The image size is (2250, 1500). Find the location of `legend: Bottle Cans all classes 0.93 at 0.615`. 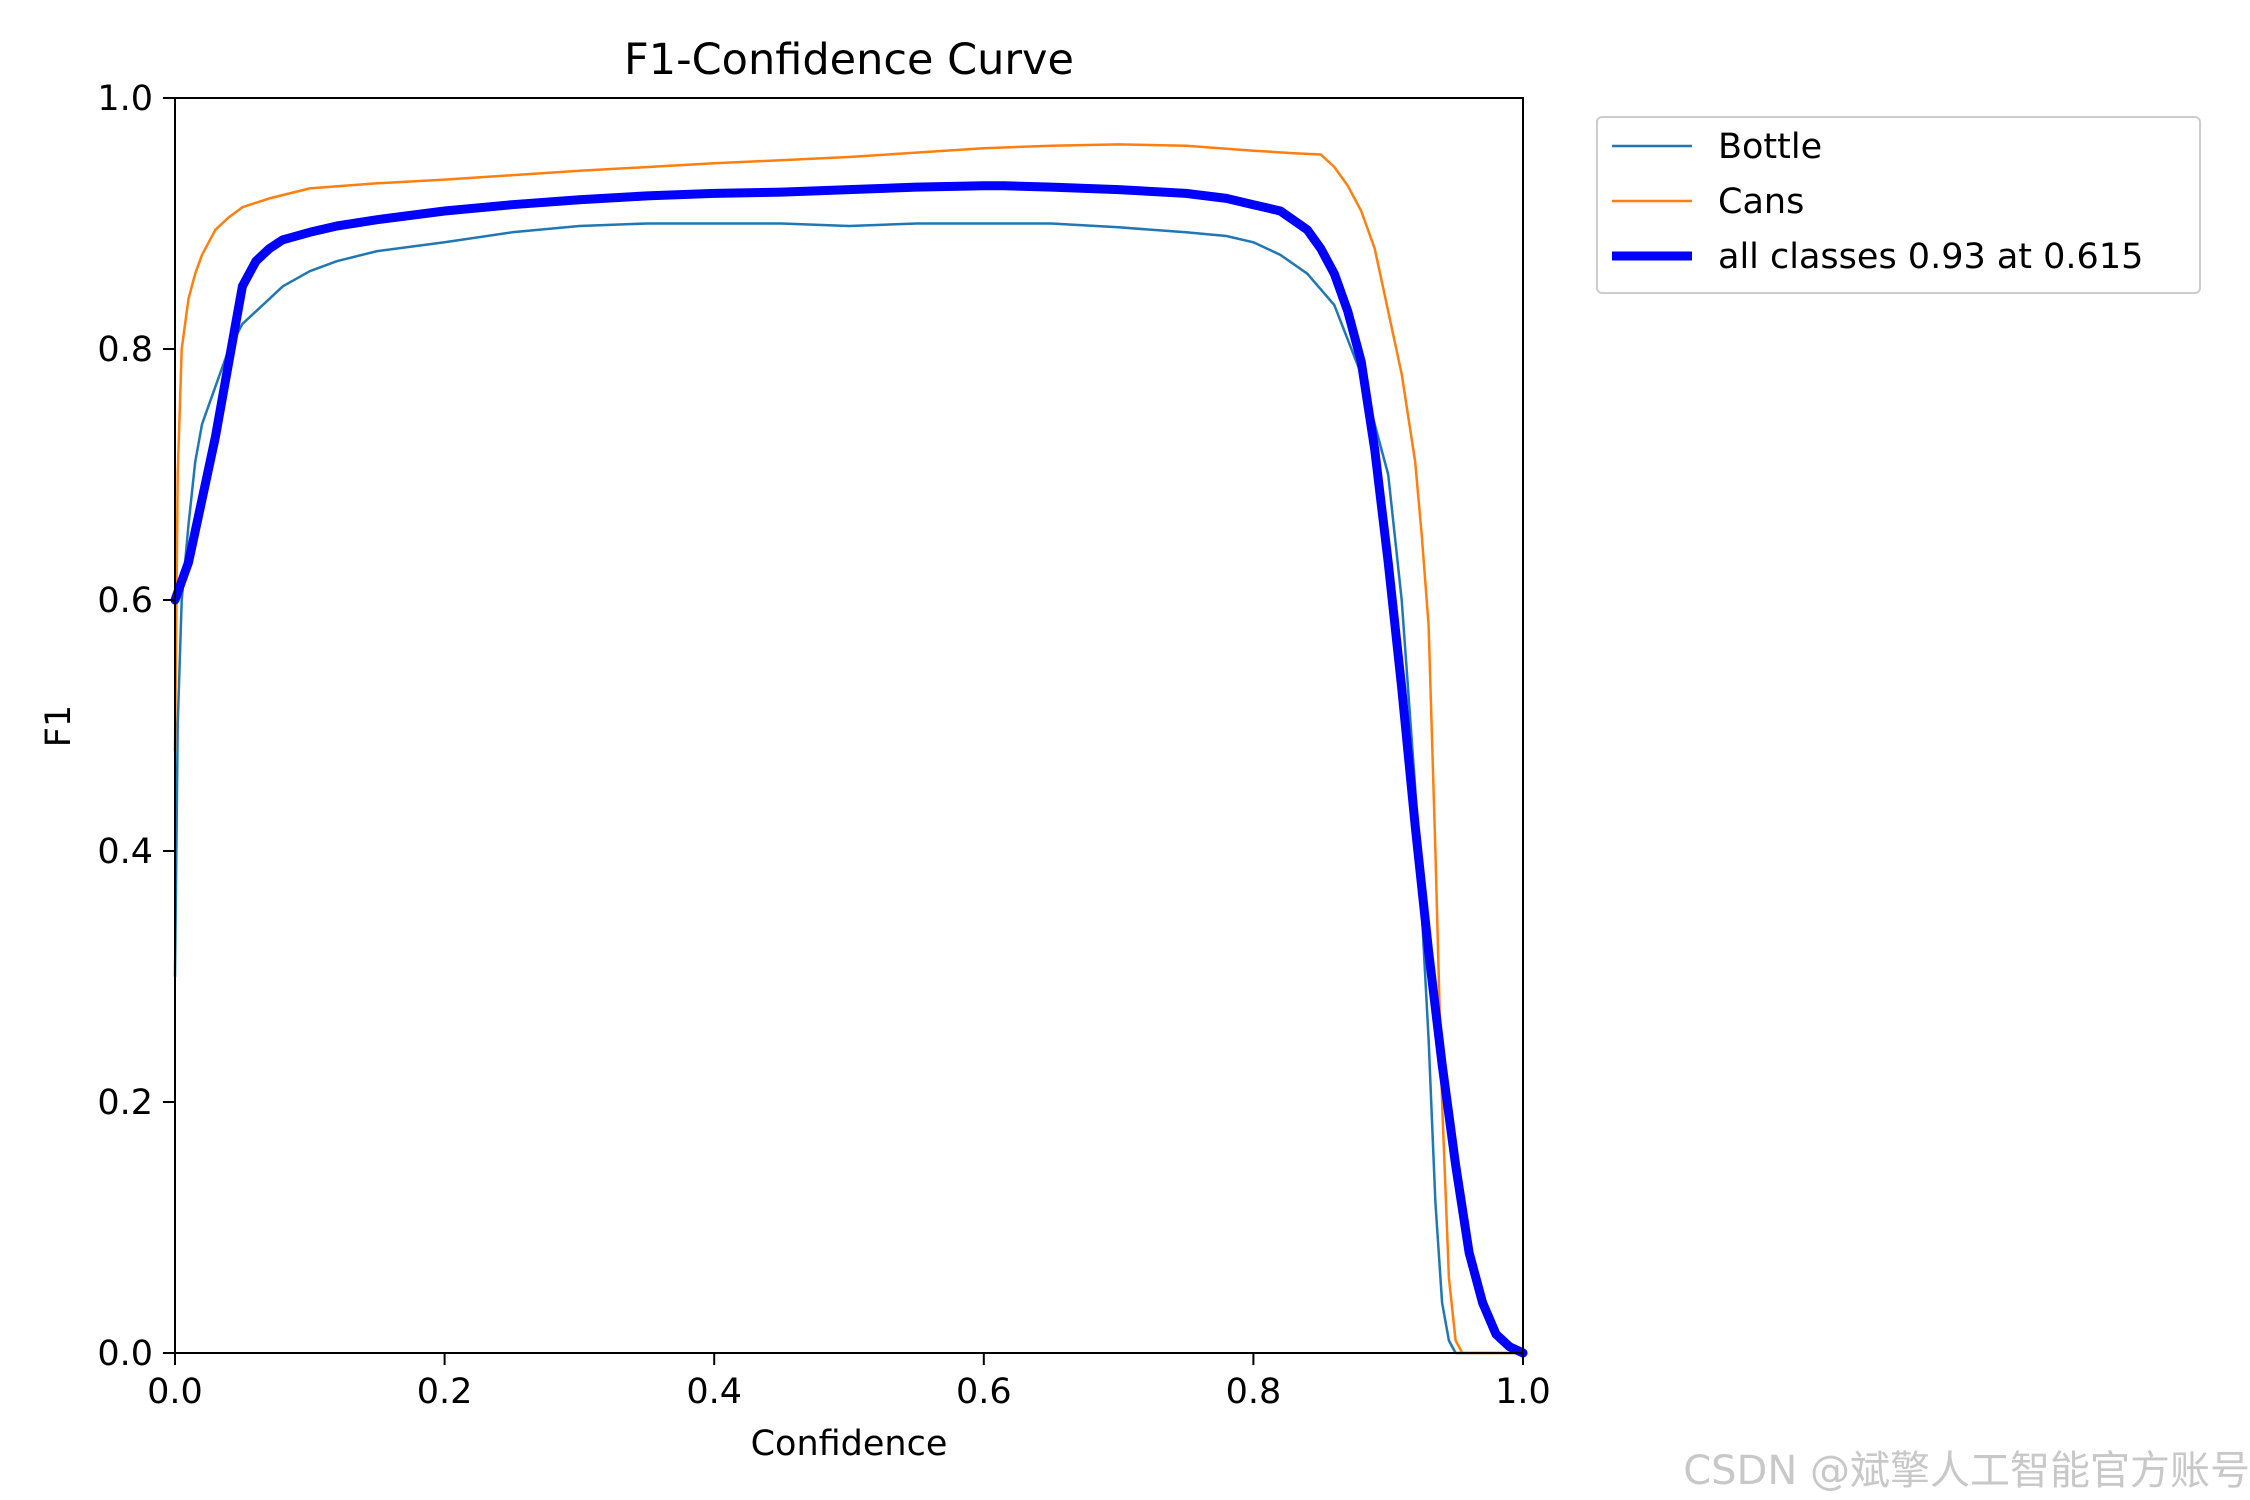

legend: Bottle Cans all classes 0.93 at 0.615 is located at coordinates (1898, 205).